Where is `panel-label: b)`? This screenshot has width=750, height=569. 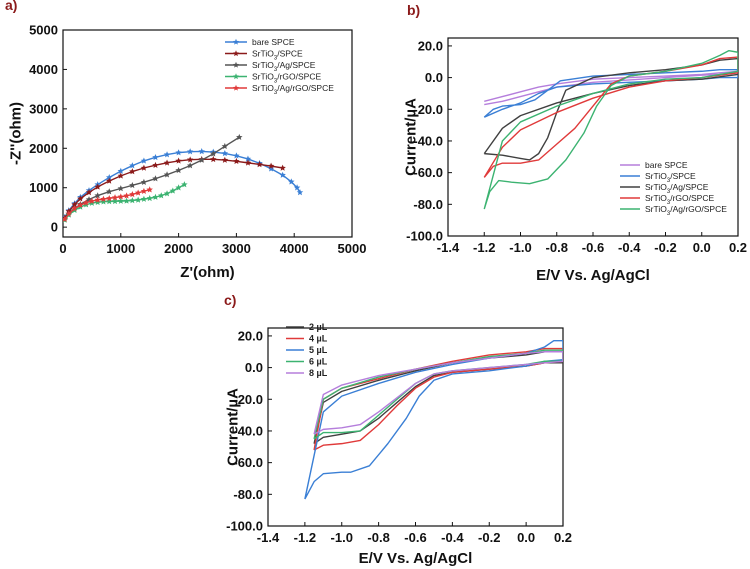 panel-label: b) is located at coordinates (413, 10).